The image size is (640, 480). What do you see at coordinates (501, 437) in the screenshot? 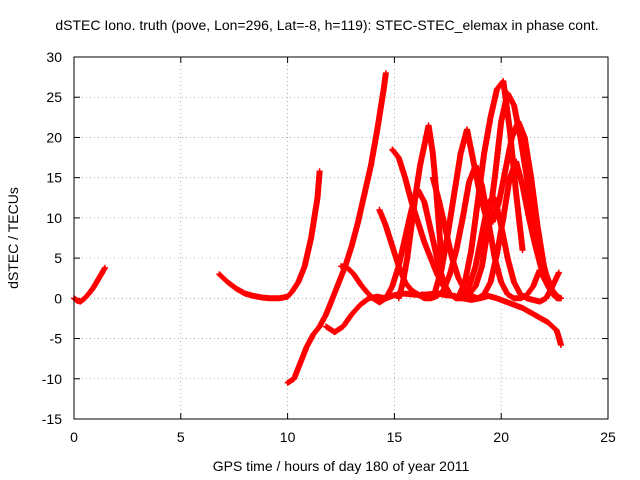
I see `x-tick-label: 20` at bounding box center [501, 437].